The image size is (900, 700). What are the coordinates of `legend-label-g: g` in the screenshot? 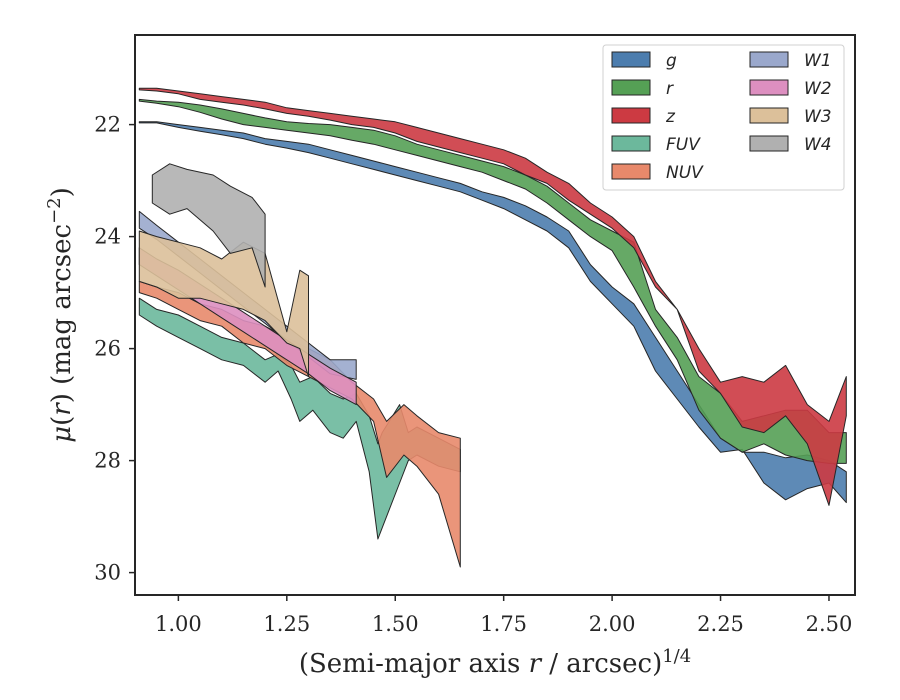 It's located at (671, 61).